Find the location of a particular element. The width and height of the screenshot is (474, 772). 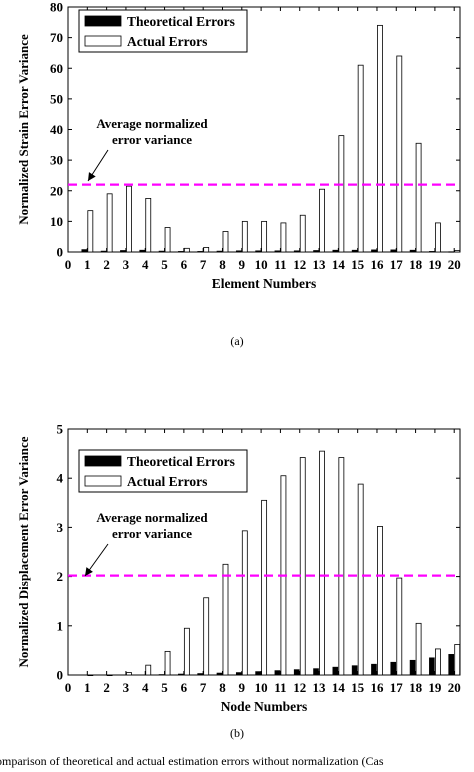

y-tick-label: 2 is located at coordinates (60, 576).